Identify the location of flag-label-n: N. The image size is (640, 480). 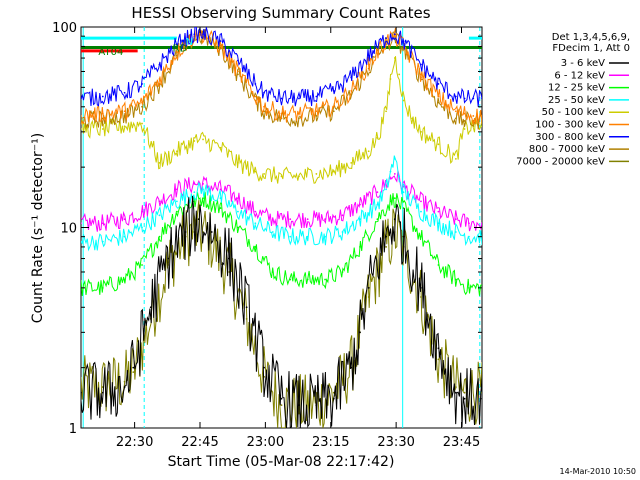
(189, 42).